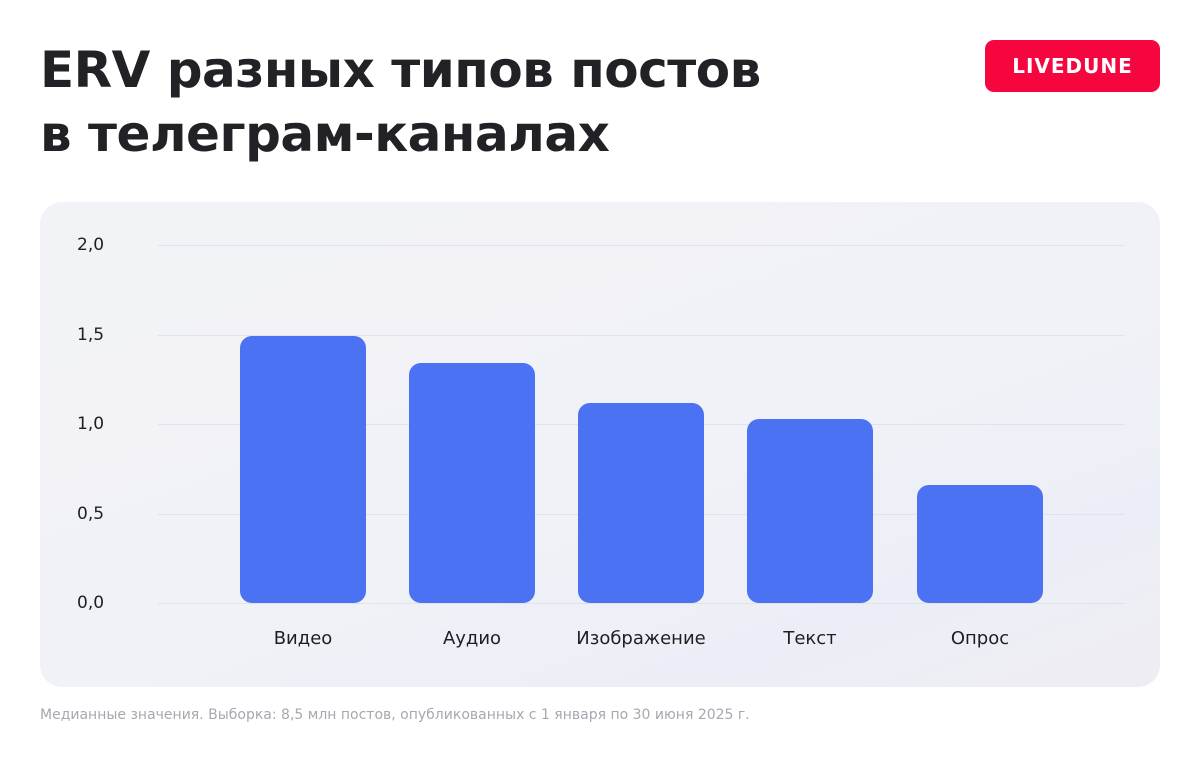 The height and width of the screenshot is (765, 1200). What do you see at coordinates (91, 424) in the screenshot?
I see `y-axis-tick-label: 1,0` at bounding box center [91, 424].